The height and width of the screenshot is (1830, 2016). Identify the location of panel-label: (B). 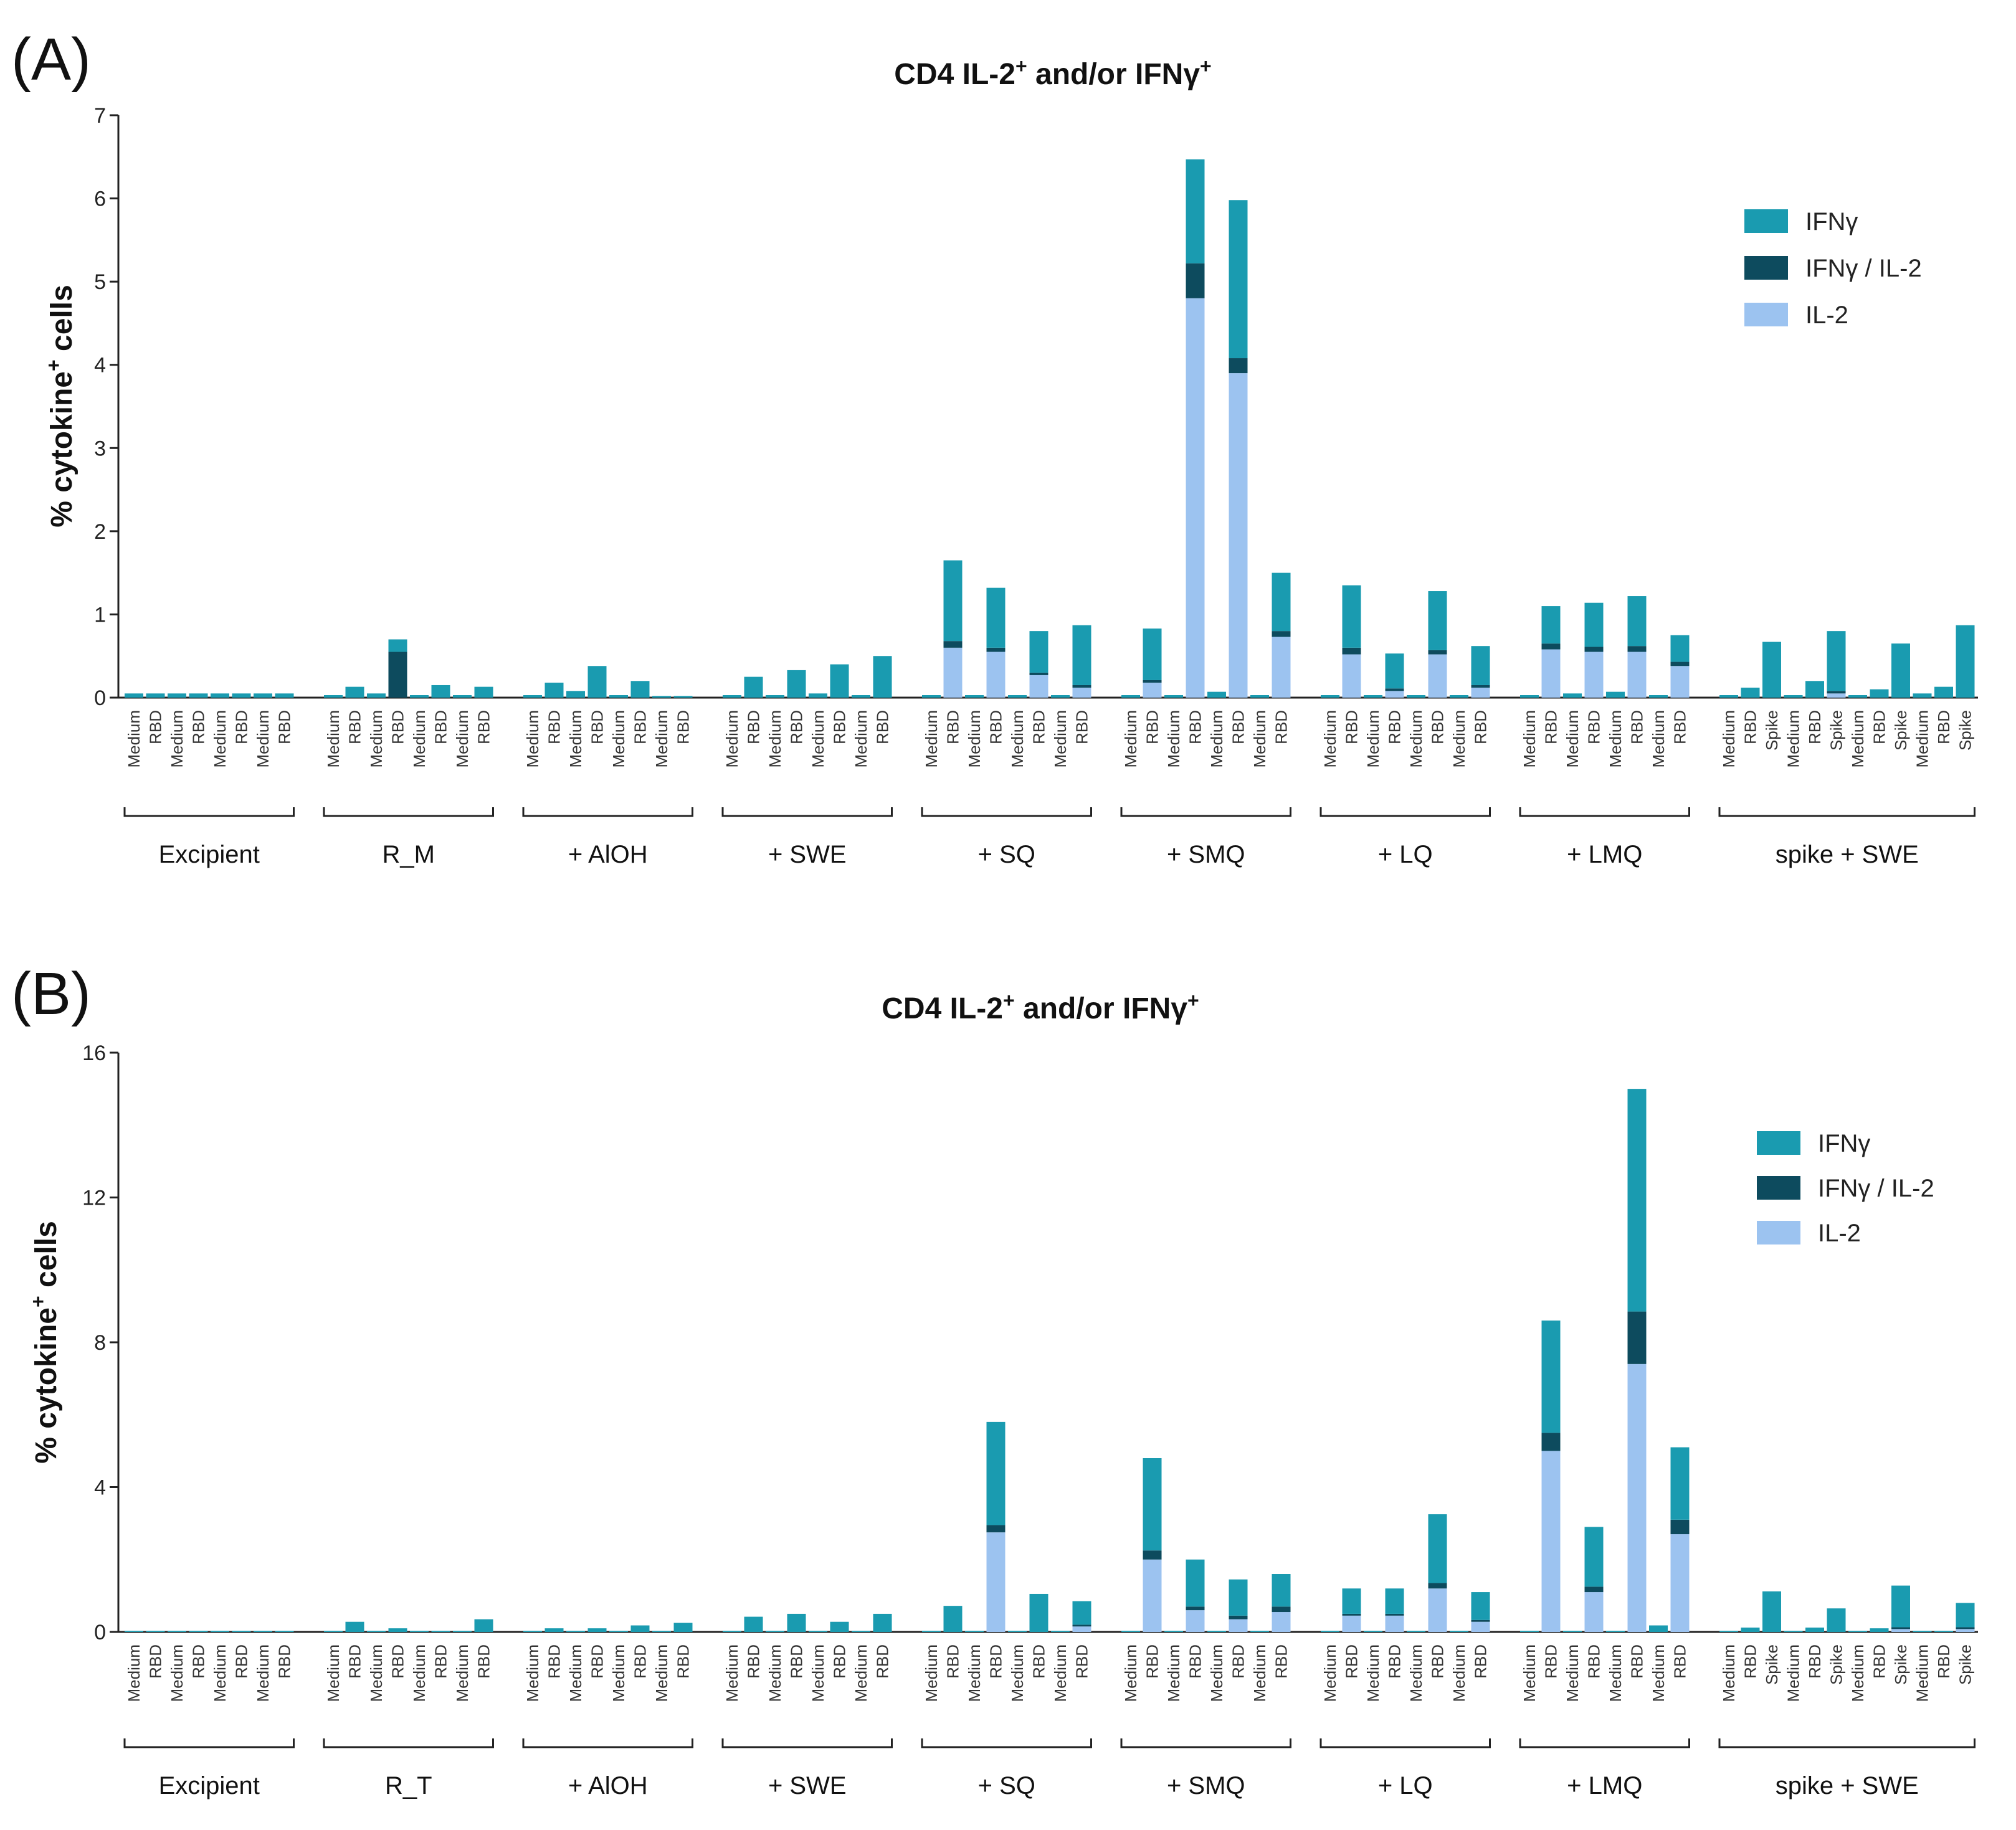
(51, 993).